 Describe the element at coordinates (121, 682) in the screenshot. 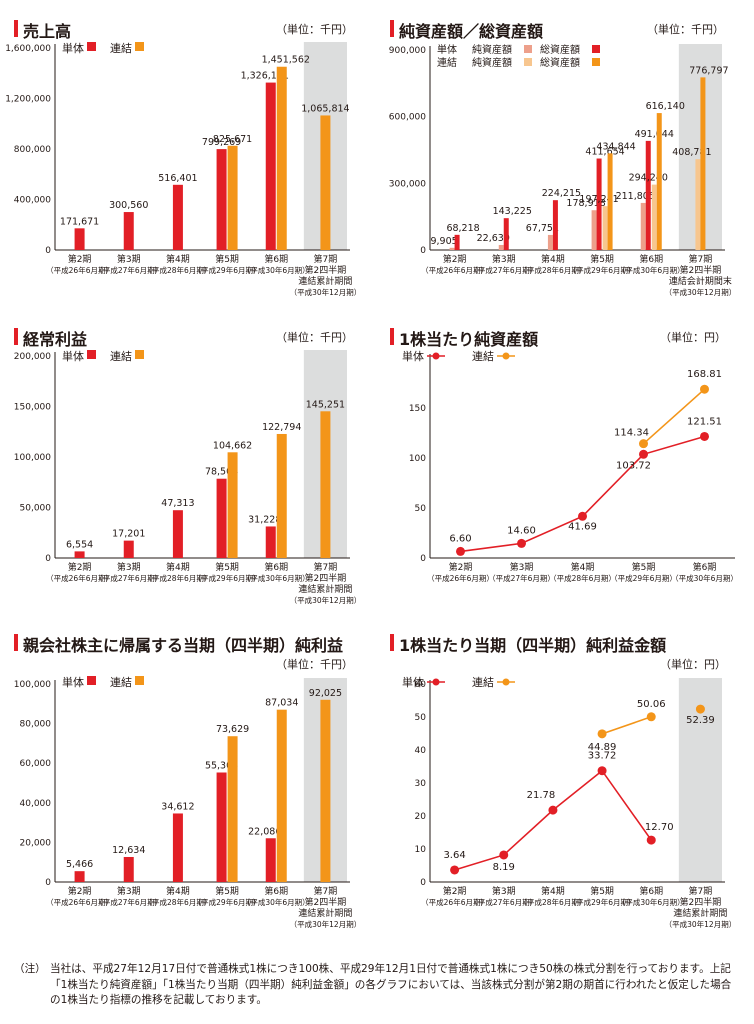

I see `netincome-legend-ren-label: 連結` at that location.